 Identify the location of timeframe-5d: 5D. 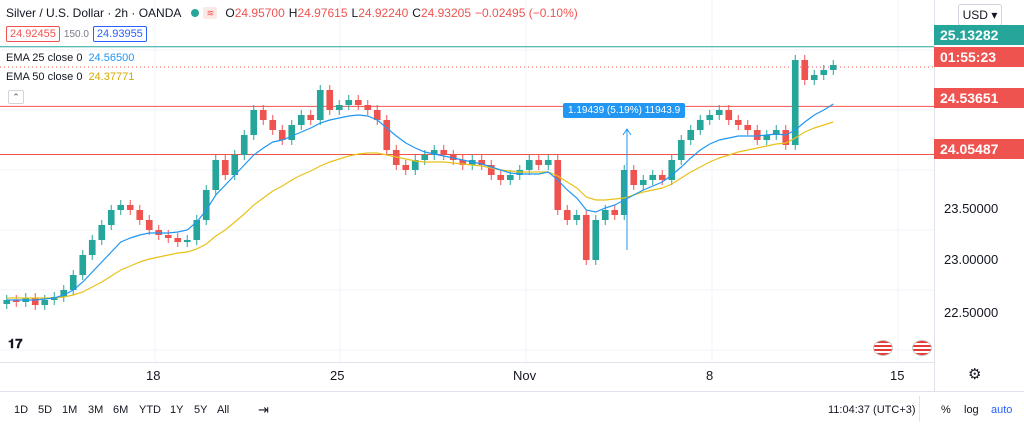
(45, 410).